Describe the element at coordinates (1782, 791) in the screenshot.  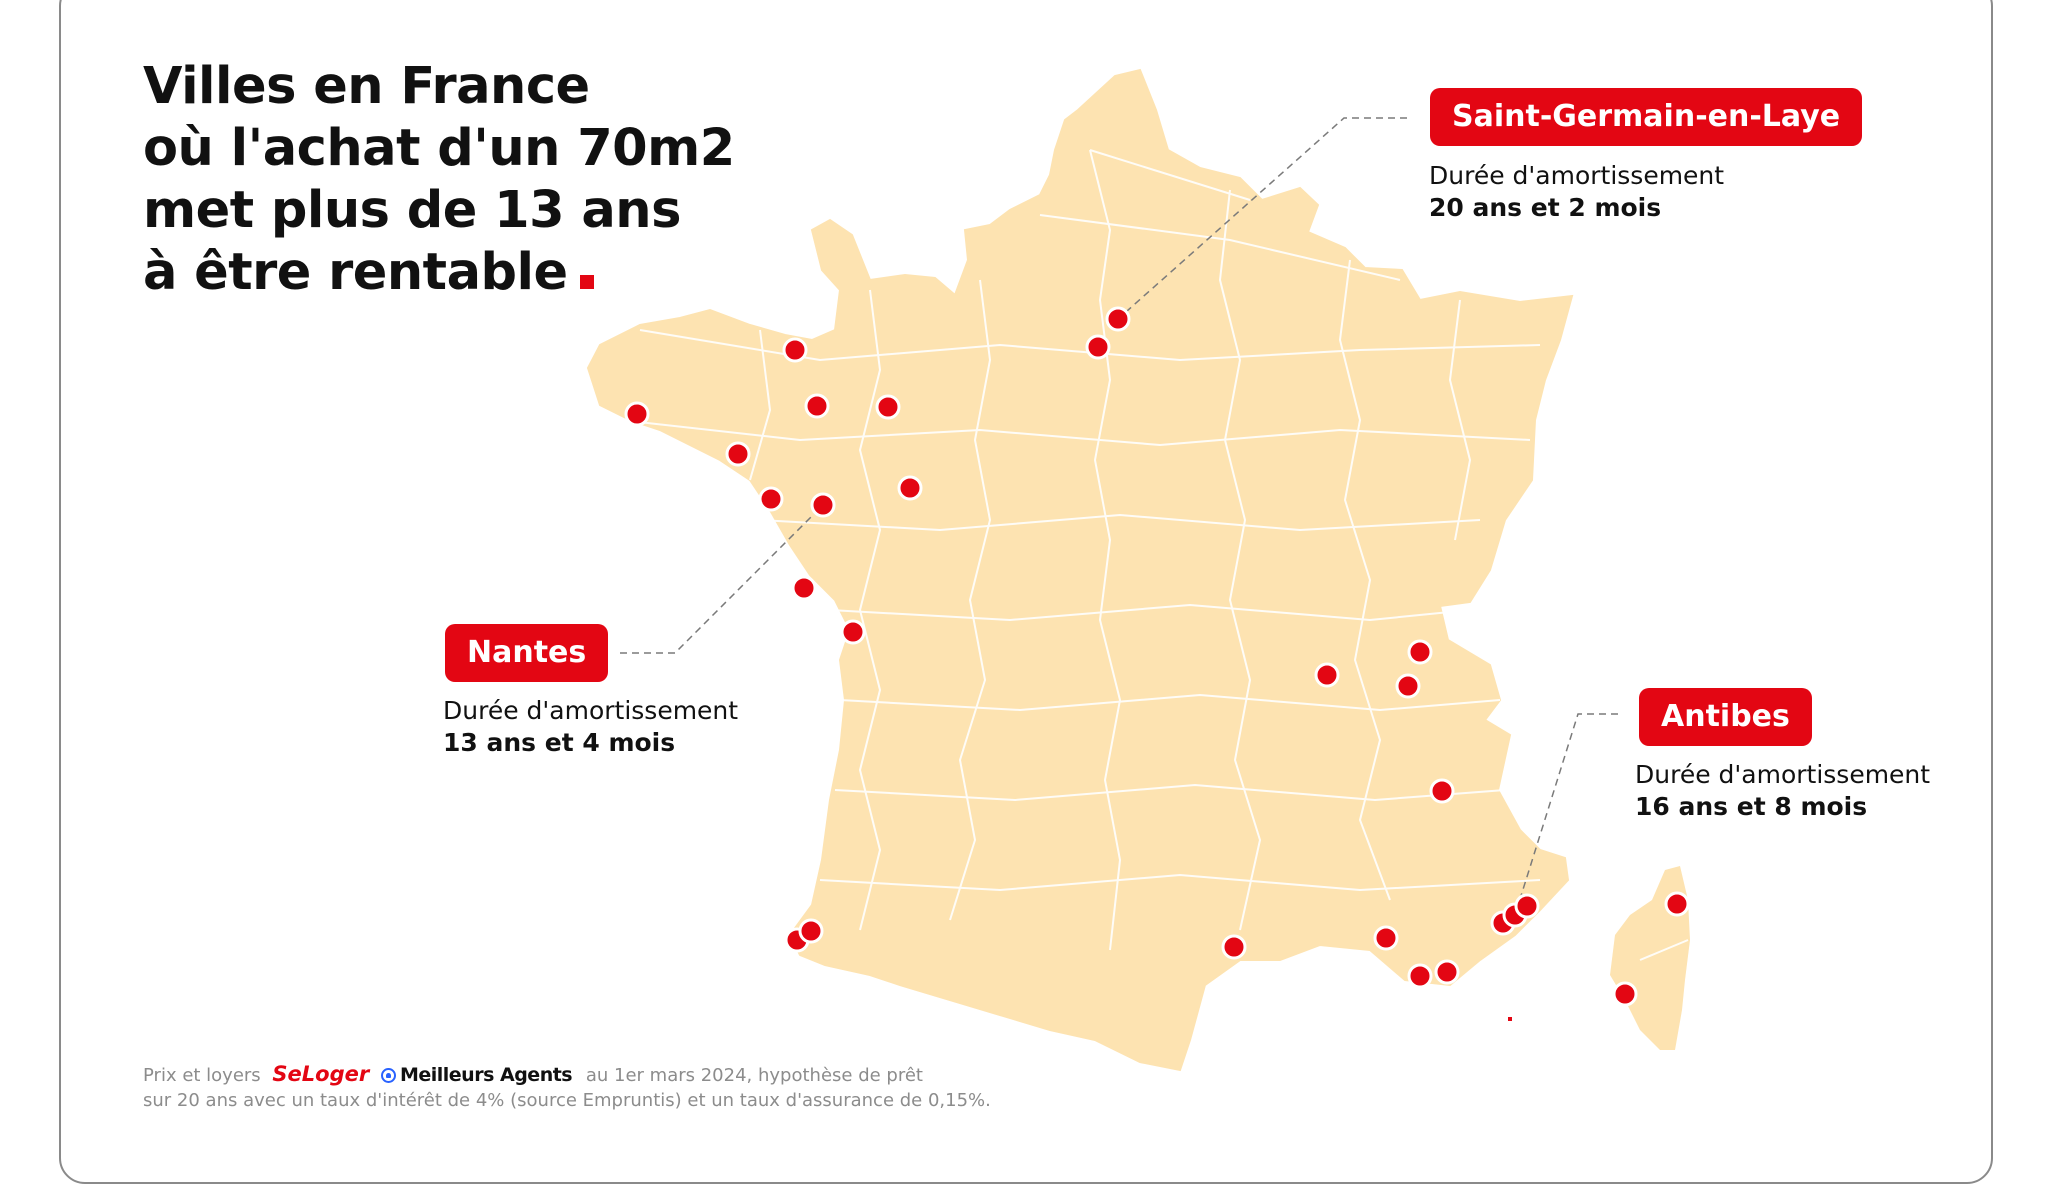
I see `callout-antibes: Durée d'amortissement 16 ans et 8 mois` at that location.